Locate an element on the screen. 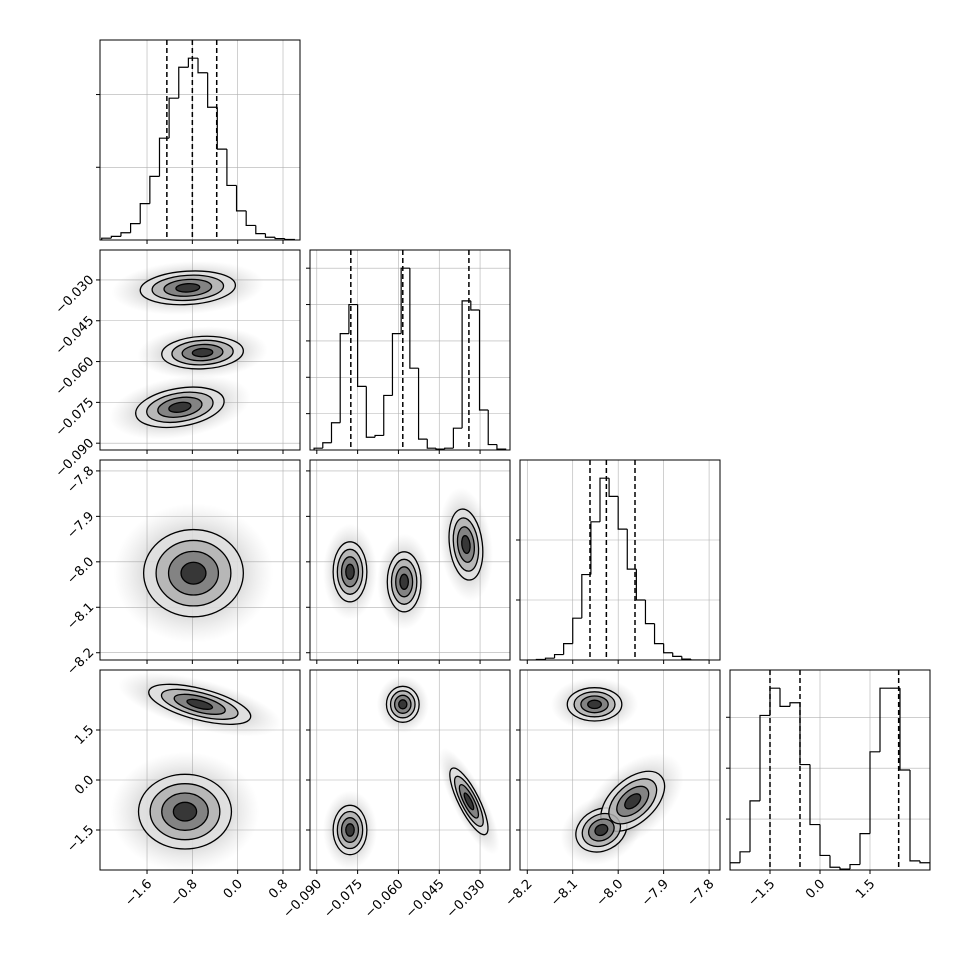 This screenshot has width=970, height=970. y-tick-label: −0.060 is located at coordinates (75, 376).